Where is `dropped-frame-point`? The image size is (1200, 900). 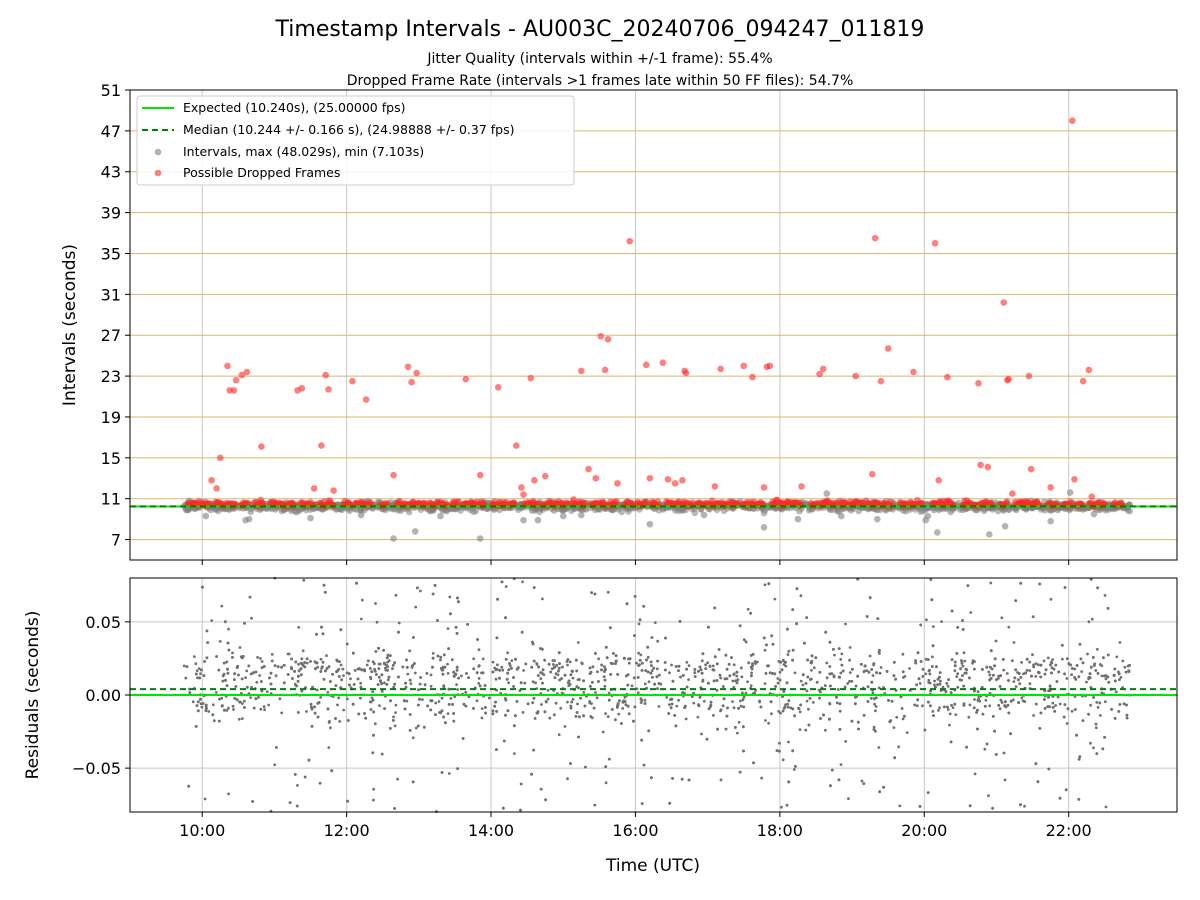
dropped-frame-point is located at coordinates (616, 501).